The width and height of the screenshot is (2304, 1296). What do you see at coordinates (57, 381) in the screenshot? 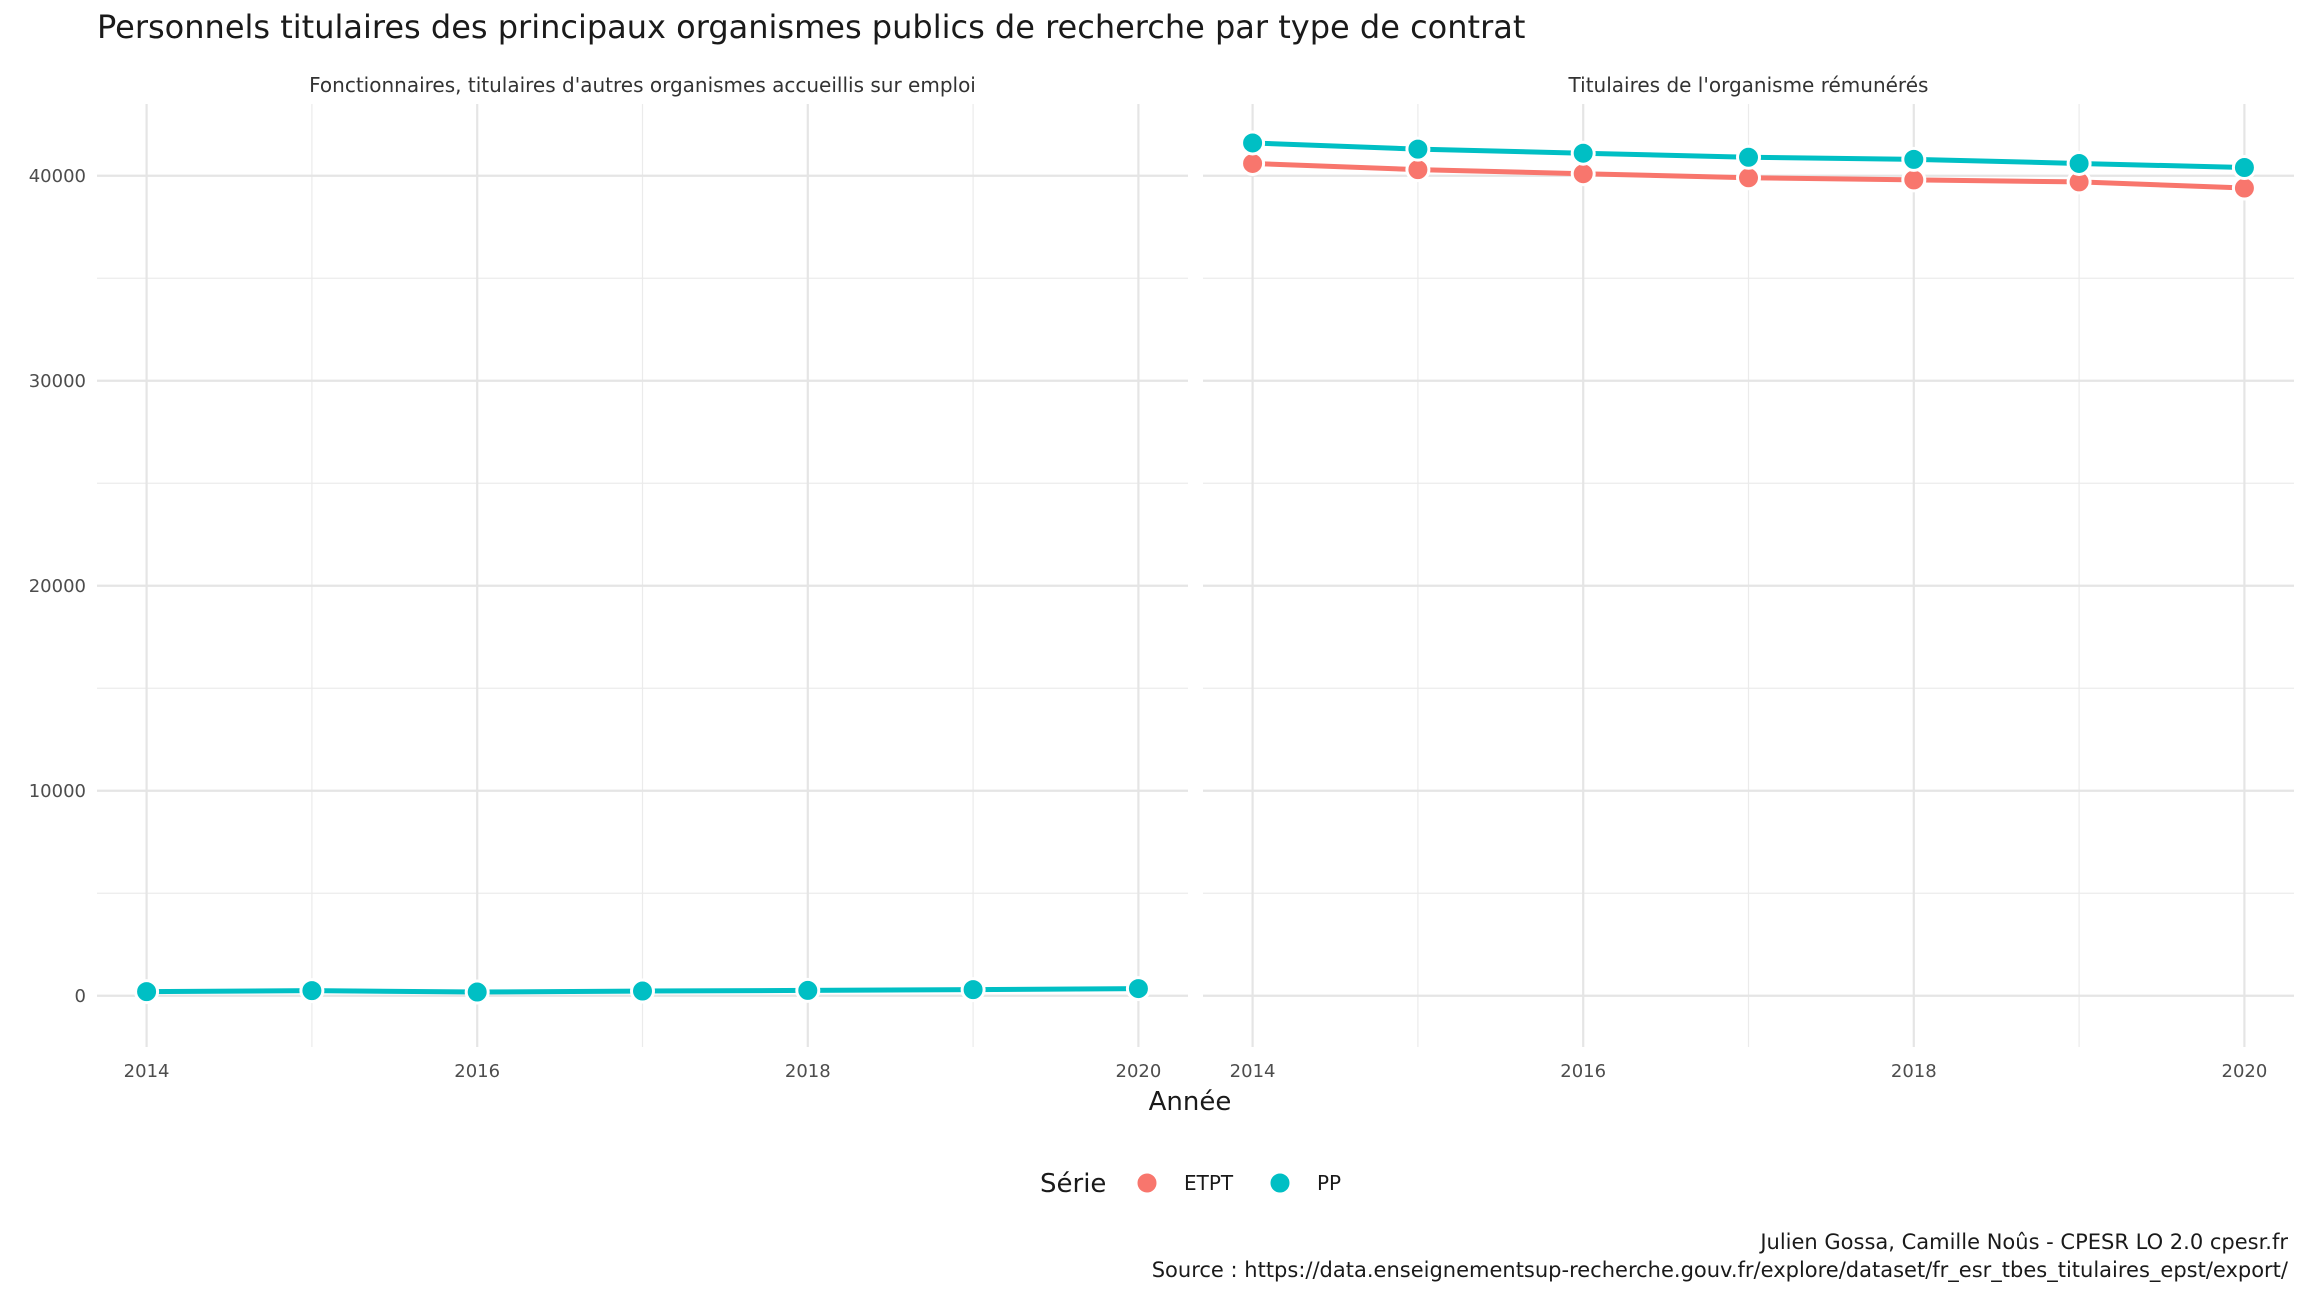
I see `y-tick-label: 30000` at bounding box center [57, 381].